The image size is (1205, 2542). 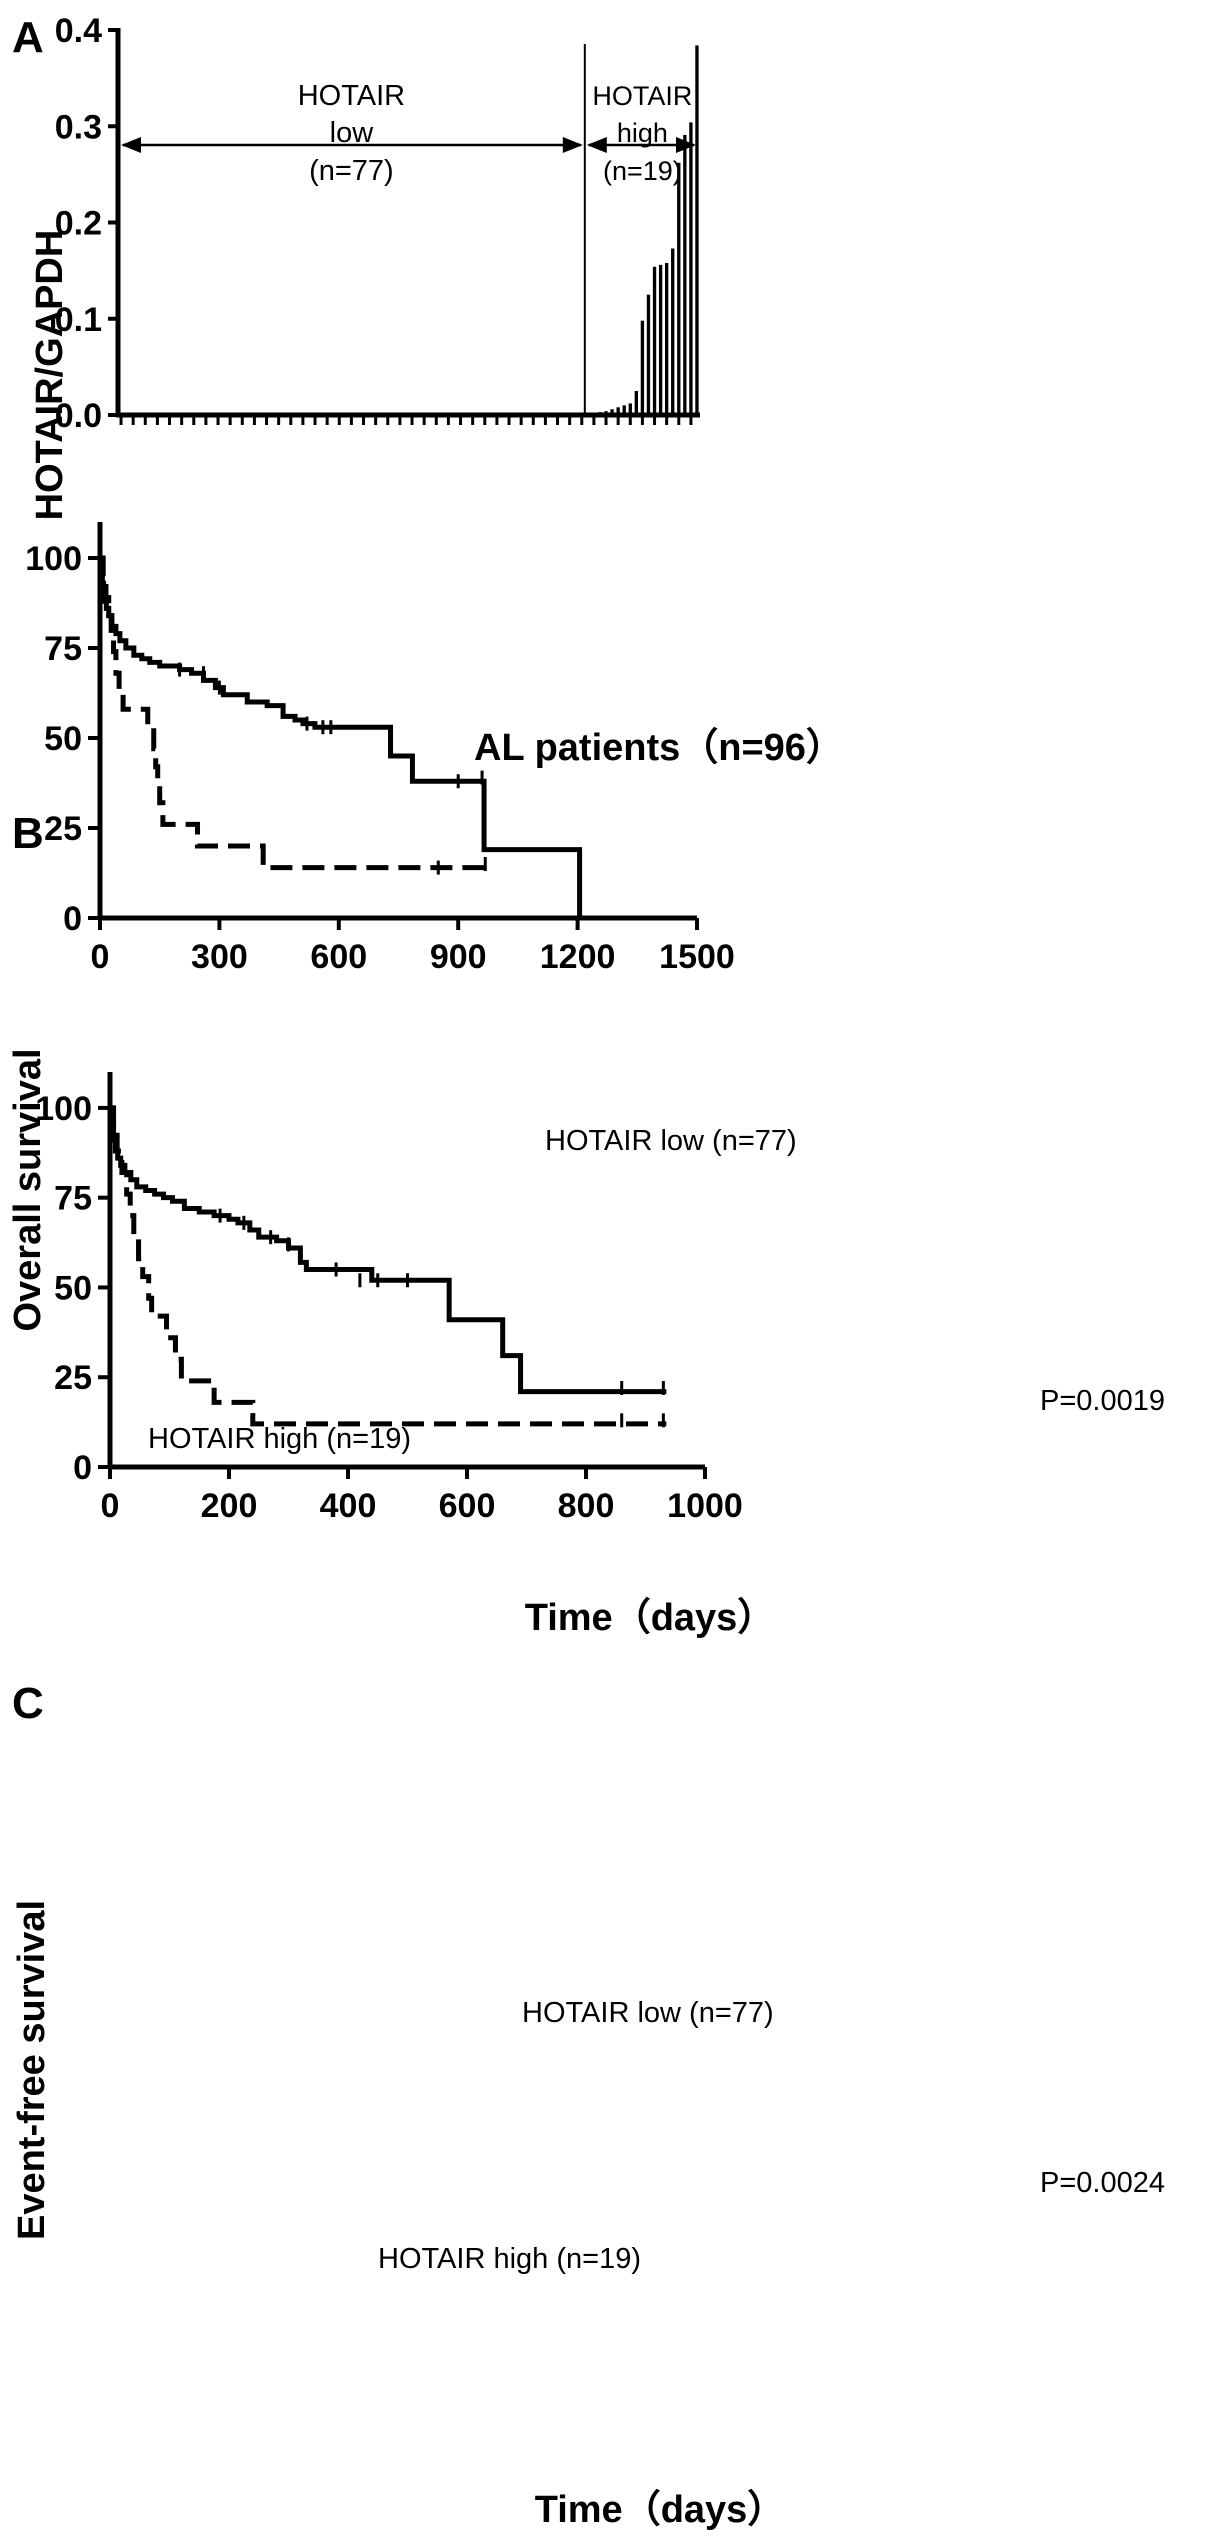 I want to click on panel-b-y-tick-label: 50, so click(x=63, y=739).